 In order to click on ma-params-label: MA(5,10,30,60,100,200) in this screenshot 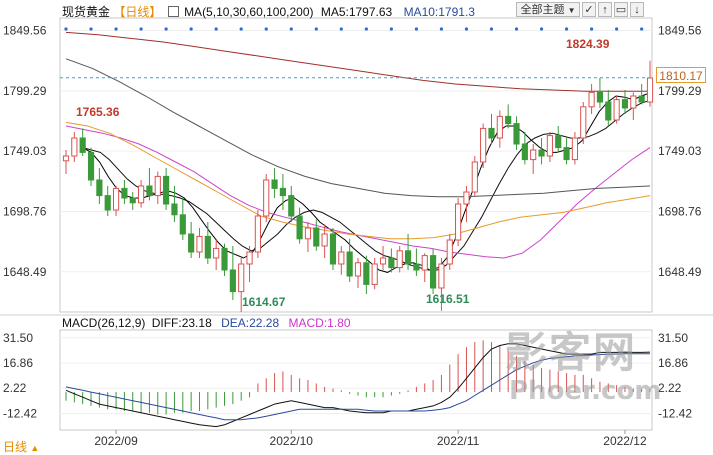, I will do `click(249, 12)`.